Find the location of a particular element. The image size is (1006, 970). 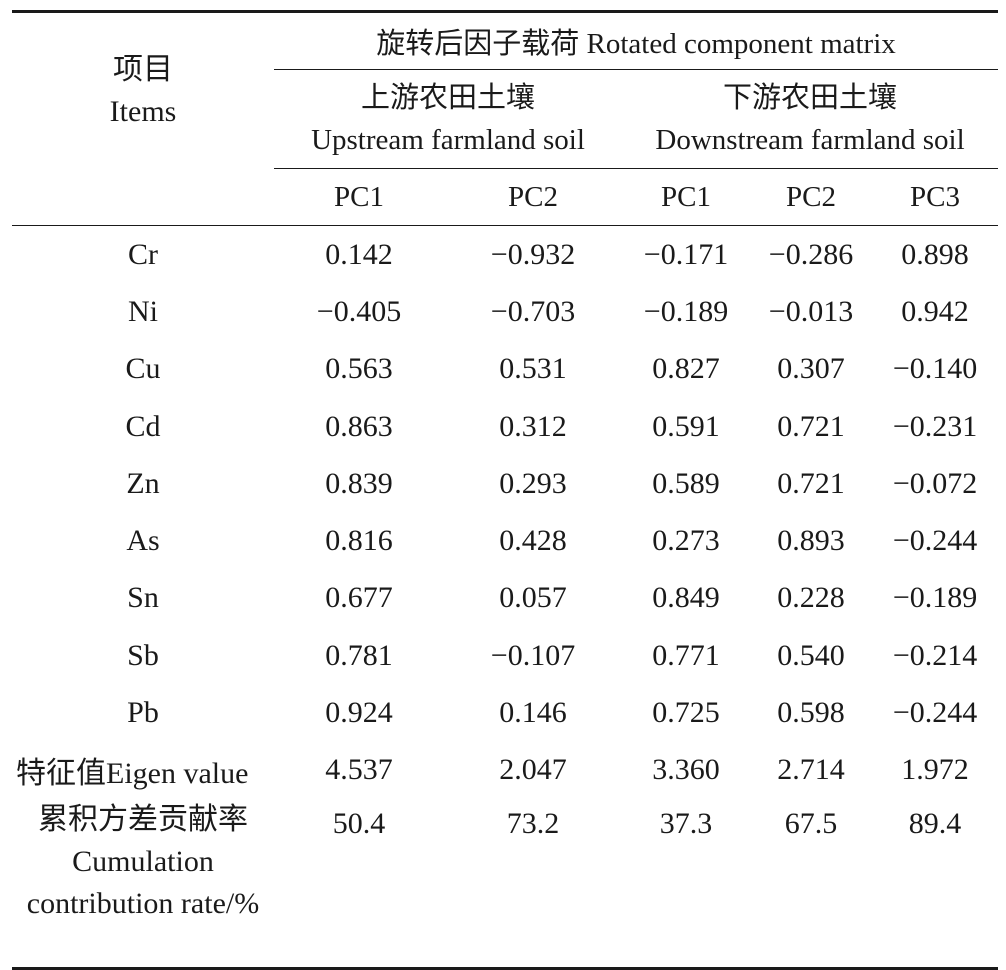

cell-value: −0.286 is located at coordinates (811, 254).